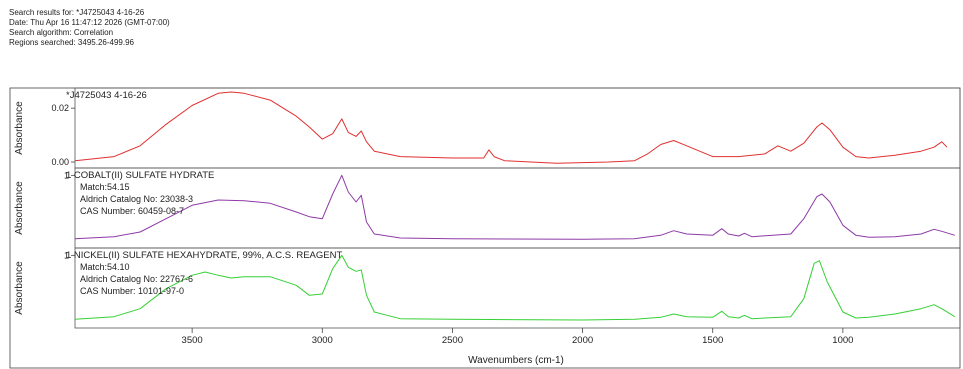 The height and width of the screenshot is (369, 963). What do you see at coordinates (136, 279) in the screenshot?
I see `panel-info-line: Aldrich Catalog No: 22767-6` at bounding box center [136, 279].